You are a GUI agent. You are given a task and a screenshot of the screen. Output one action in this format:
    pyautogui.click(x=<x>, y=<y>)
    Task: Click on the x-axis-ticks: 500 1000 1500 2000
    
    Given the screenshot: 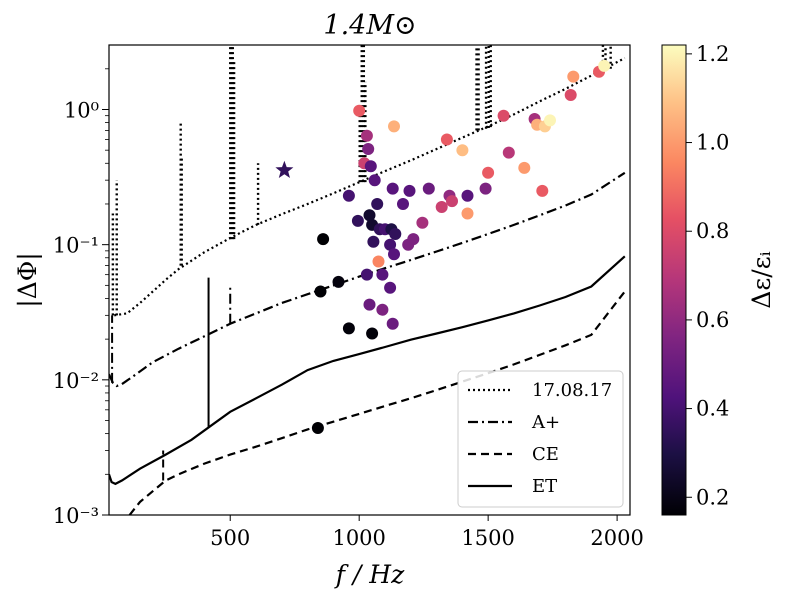 What is the action you would take?
    pyautogui.click(x=427, y=532)
    